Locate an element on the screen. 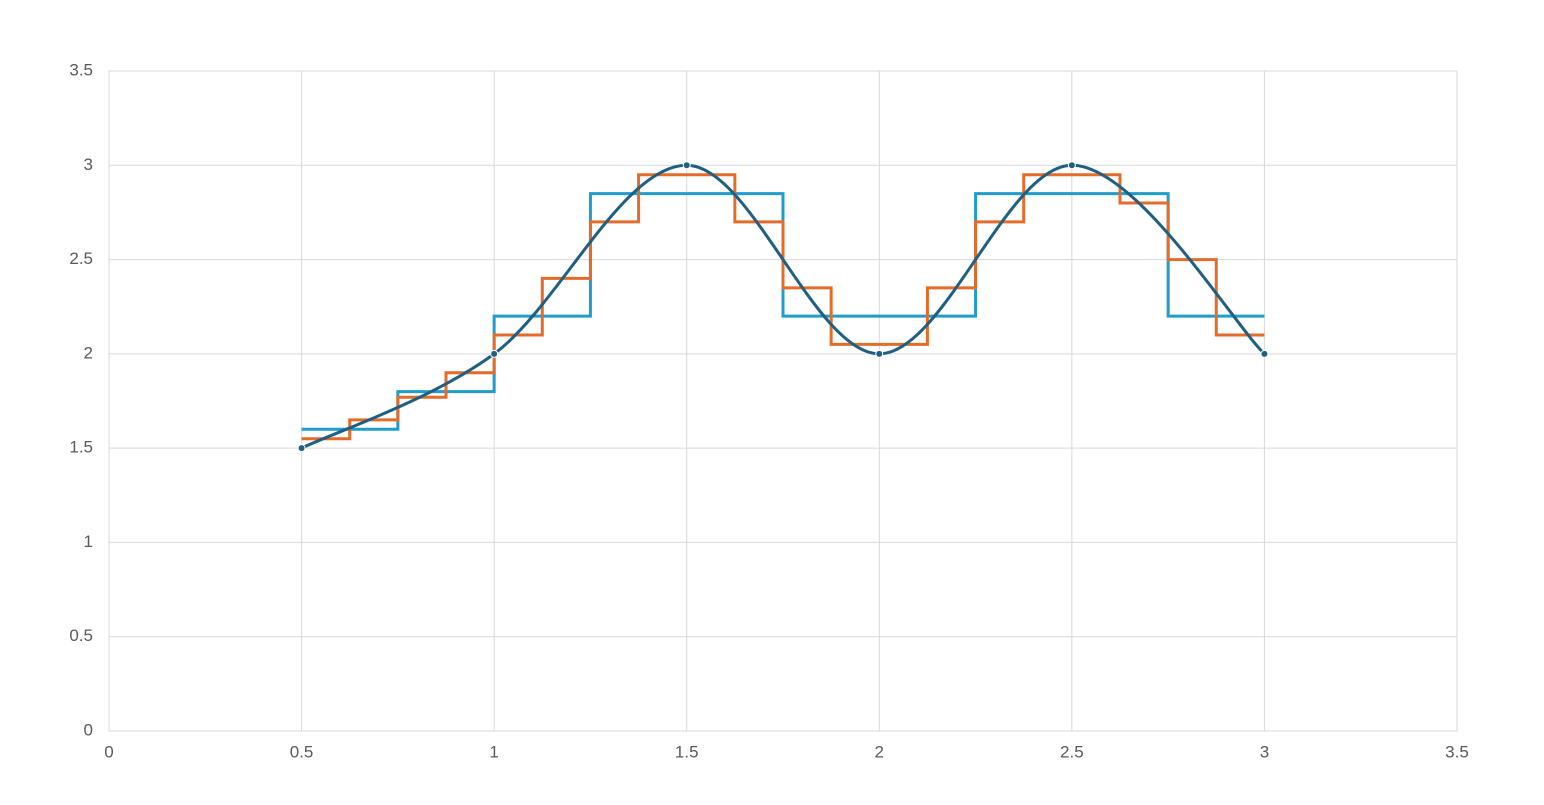 The image size is (1544, 805). x-tick-label: 3.5 is located at coordinates (1457, 751).